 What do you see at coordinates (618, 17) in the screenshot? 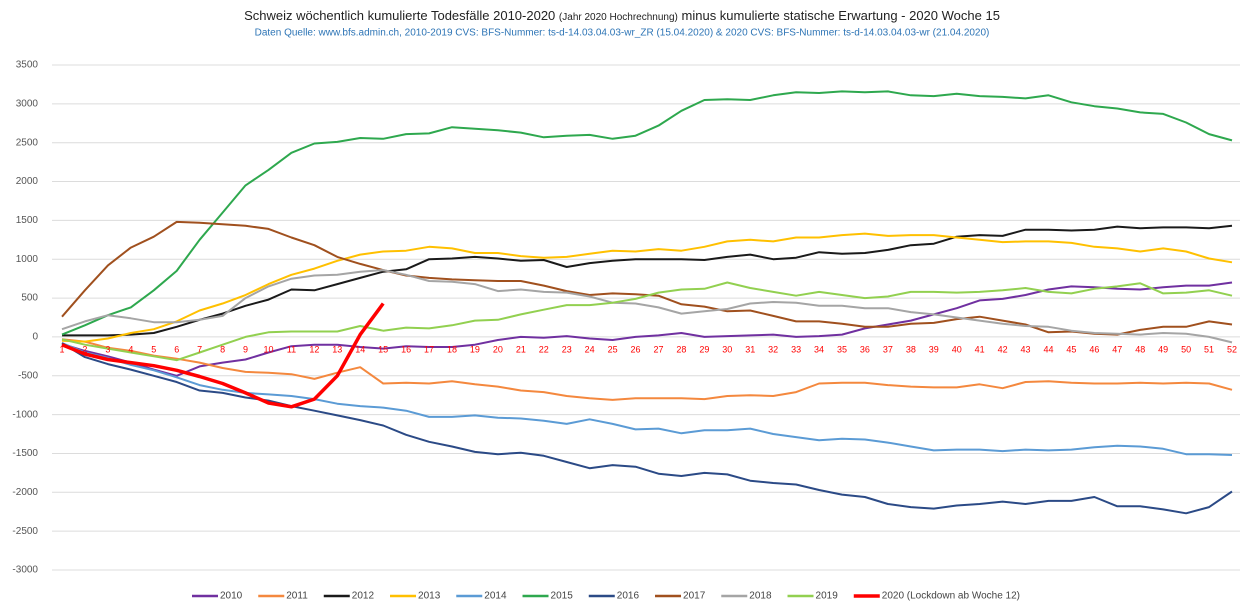
I see `title-part: (Jahr 2020 Hochrechnung)` at bounding box center [618, 17].